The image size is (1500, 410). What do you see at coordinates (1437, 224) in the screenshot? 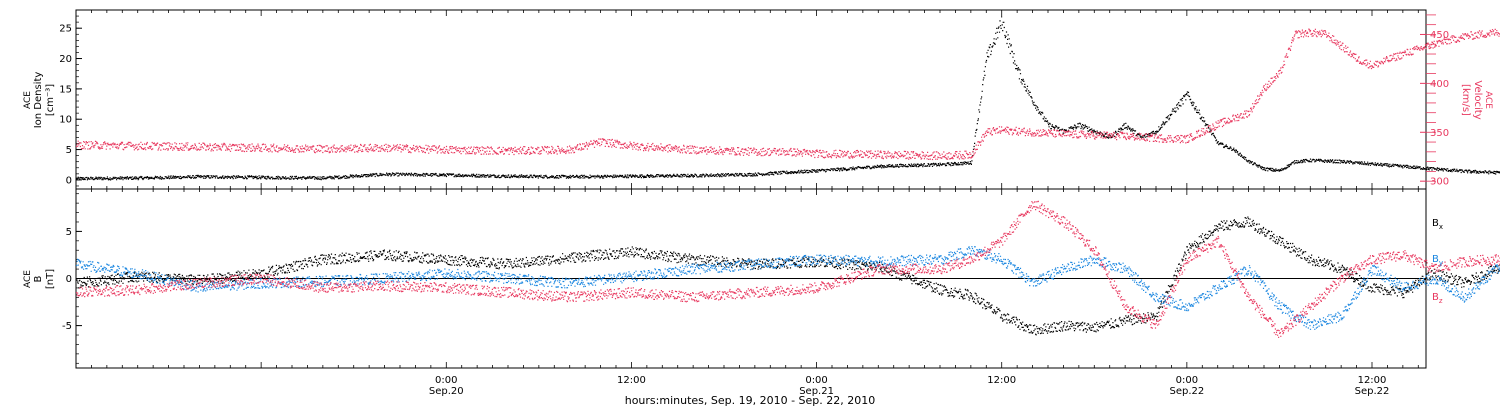
I see `legend-bx: Bx` at bounding box center [1437, 224].